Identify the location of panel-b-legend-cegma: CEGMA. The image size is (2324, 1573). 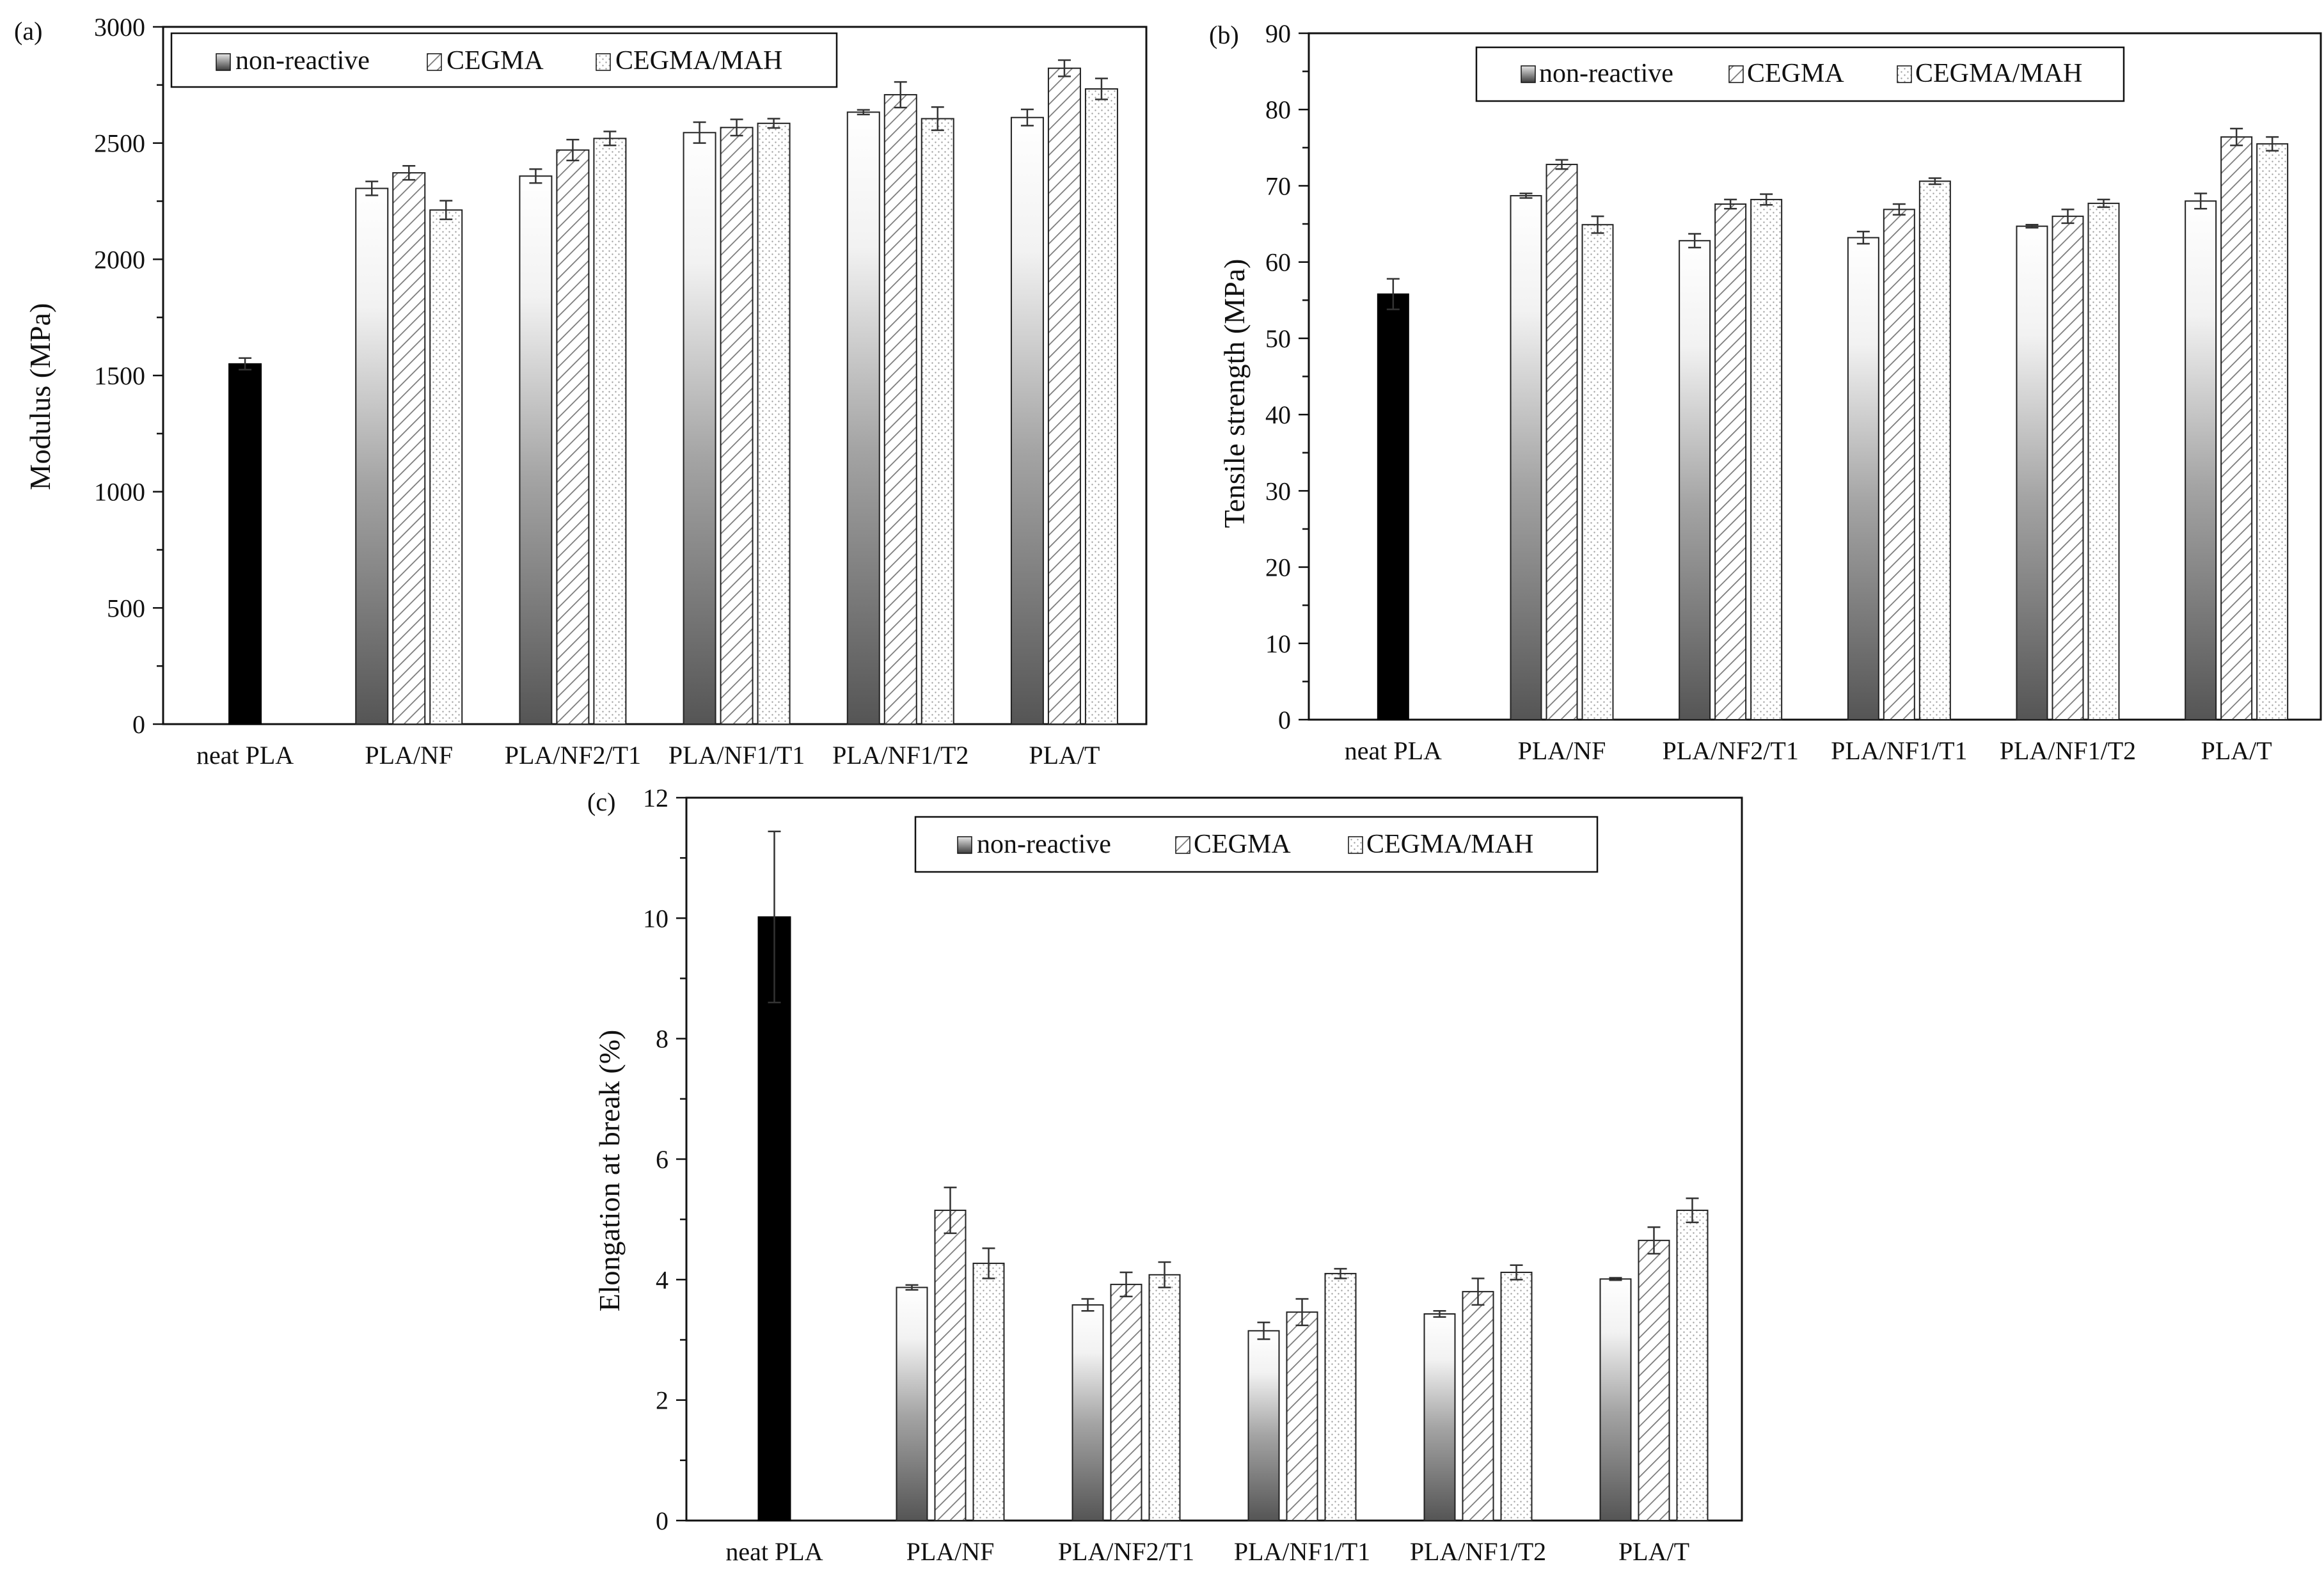
(1795, 73).